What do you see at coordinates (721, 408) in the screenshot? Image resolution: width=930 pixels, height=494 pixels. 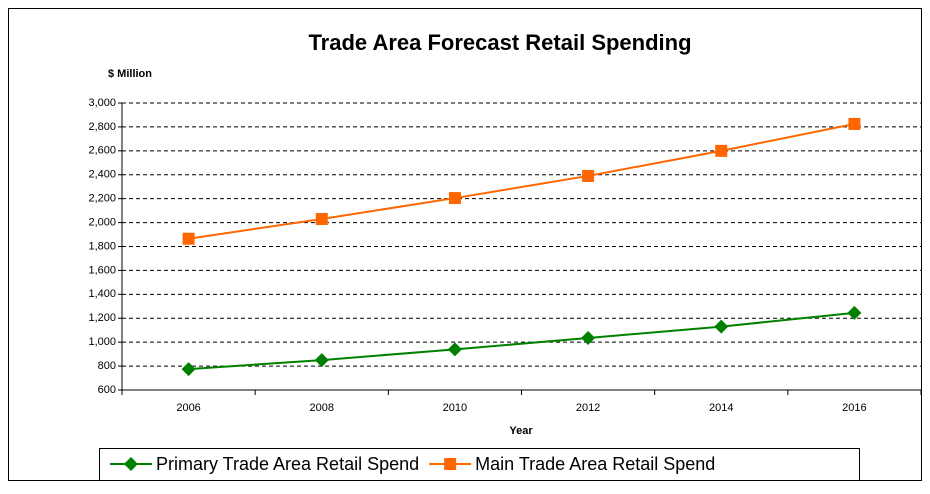 I see `x-tick-label: 2014` at bounding box center [721, 408].